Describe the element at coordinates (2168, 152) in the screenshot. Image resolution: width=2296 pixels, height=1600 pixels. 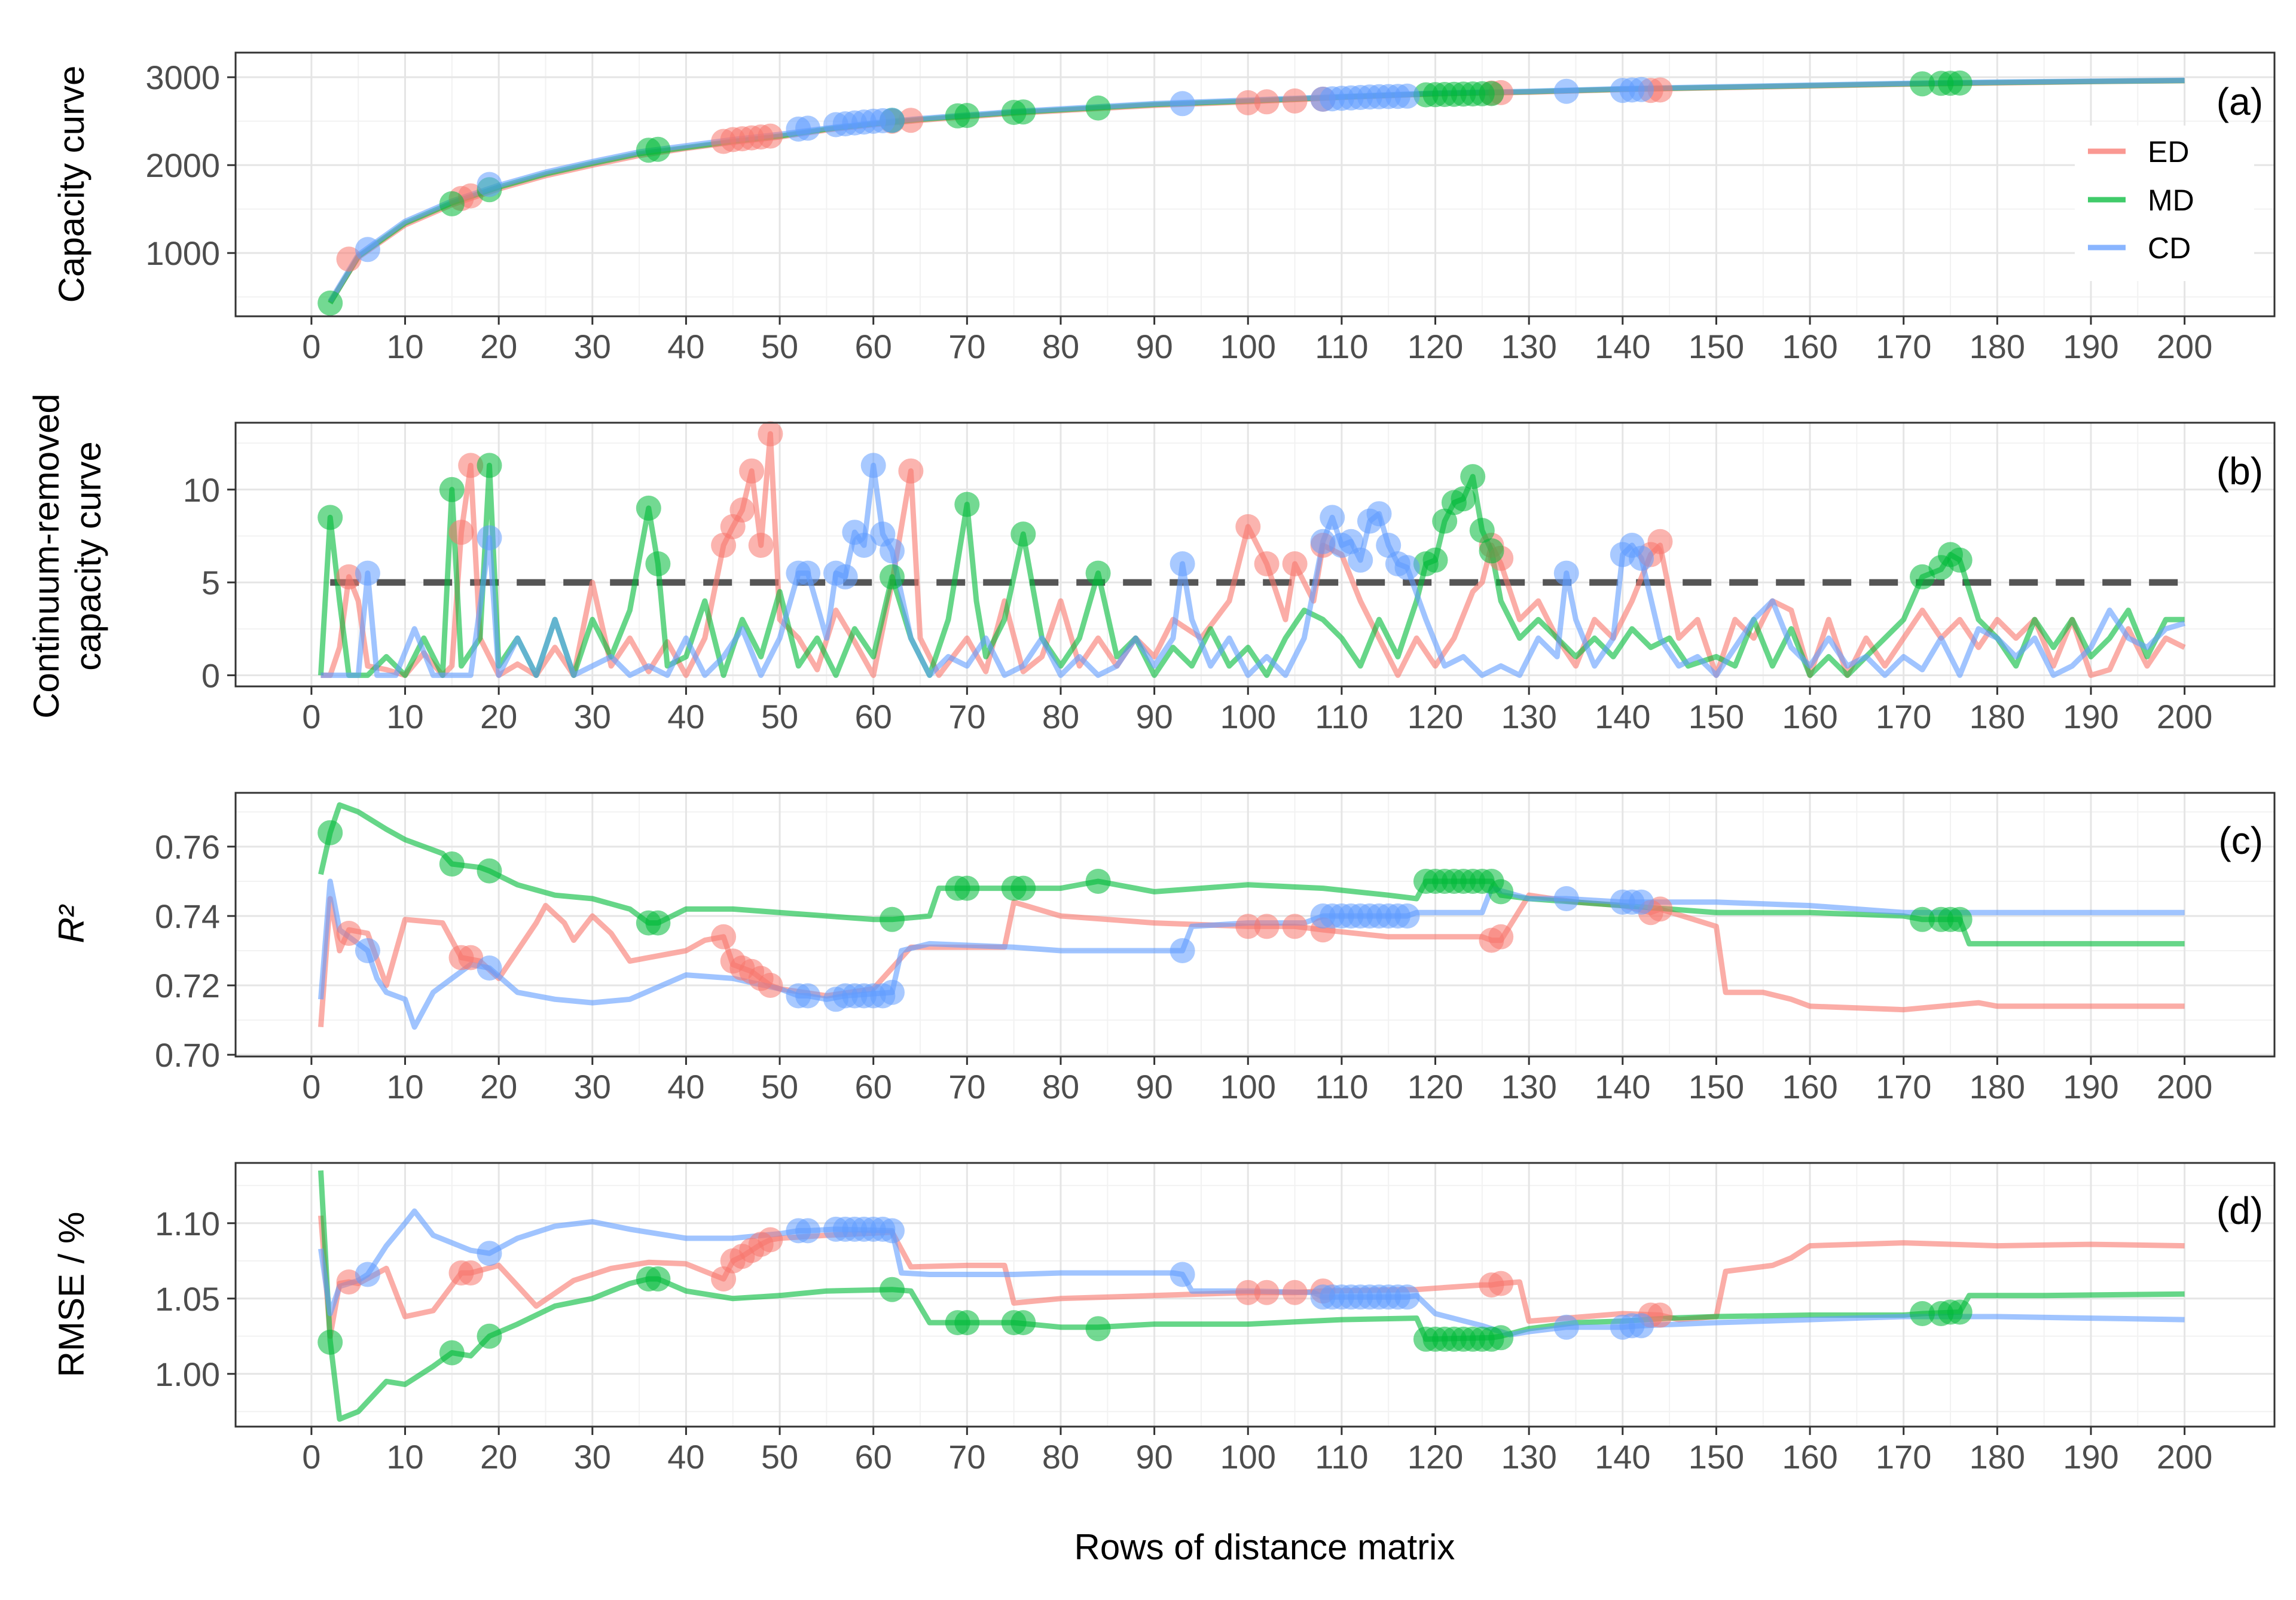
I see `legend-label-ed: ED` at that location.